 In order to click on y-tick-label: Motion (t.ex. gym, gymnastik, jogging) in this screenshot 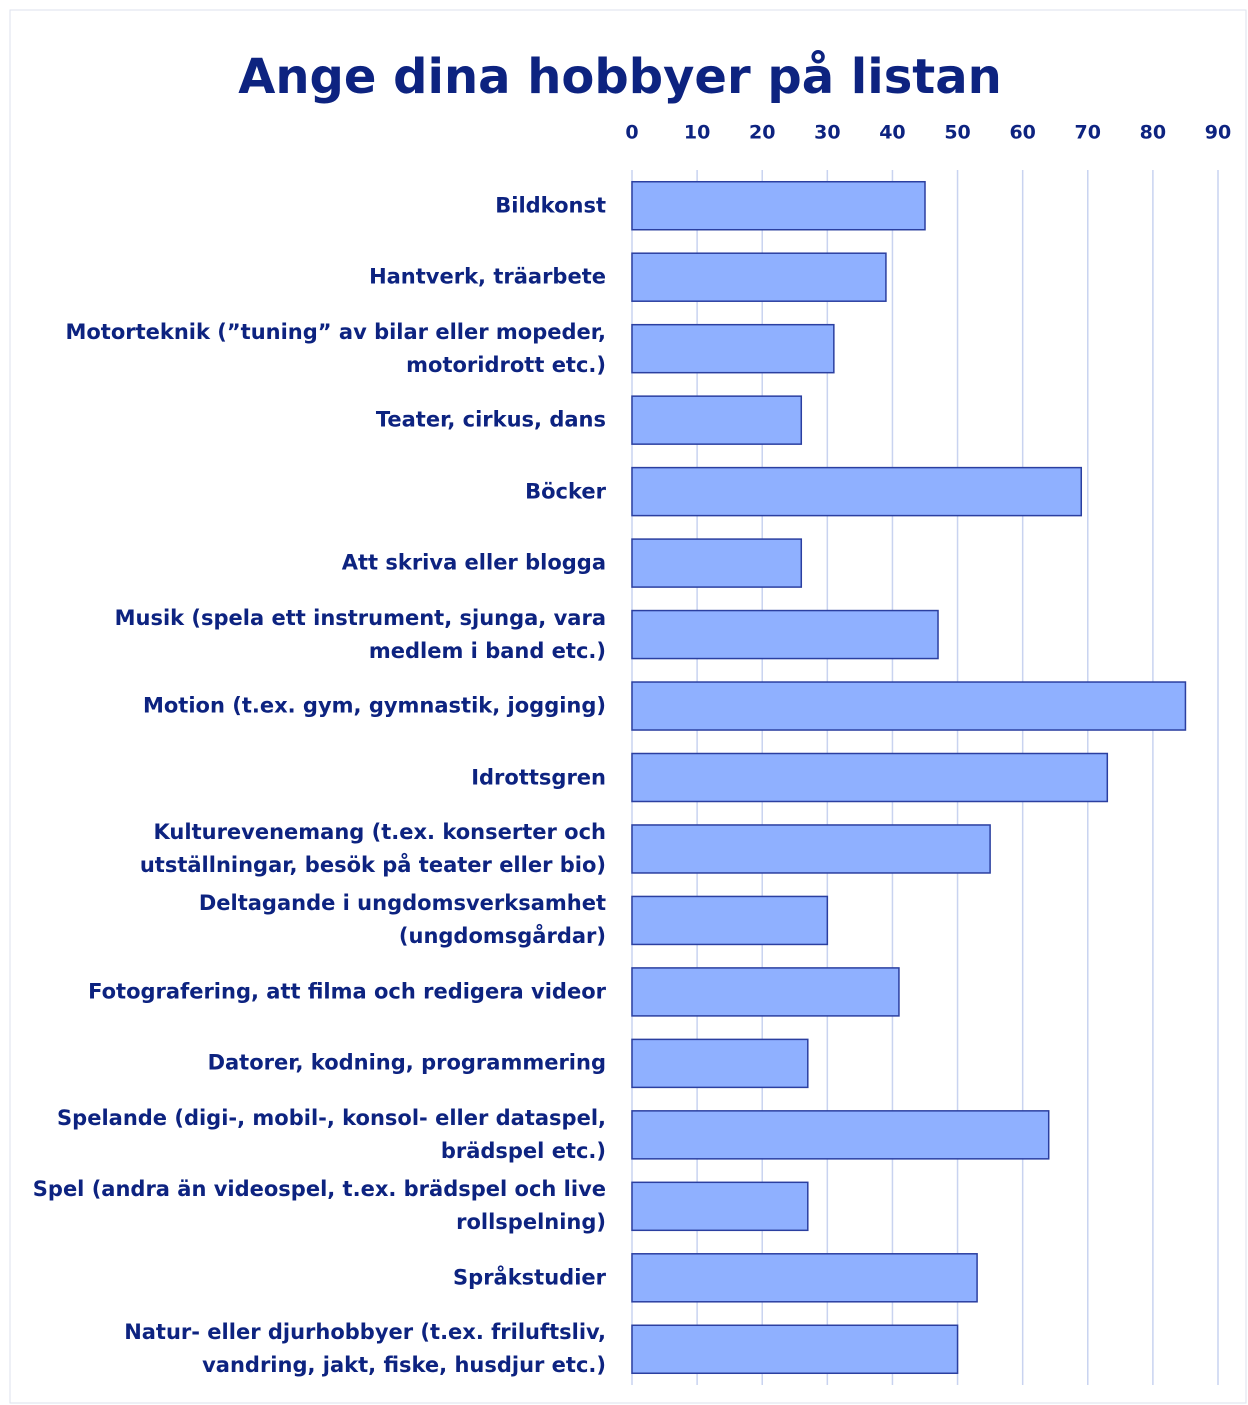, I will do `click(374, 705)`.